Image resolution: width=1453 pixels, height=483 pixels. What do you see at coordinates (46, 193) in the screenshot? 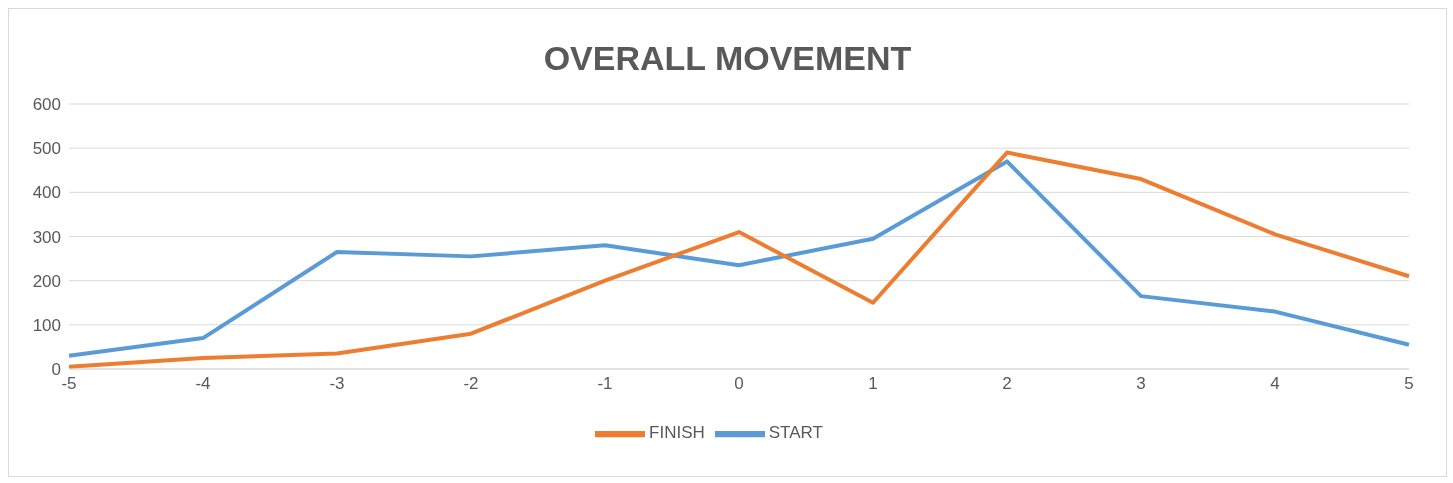
I see `y-tick-label: 400` at bounding box center [46, 193].